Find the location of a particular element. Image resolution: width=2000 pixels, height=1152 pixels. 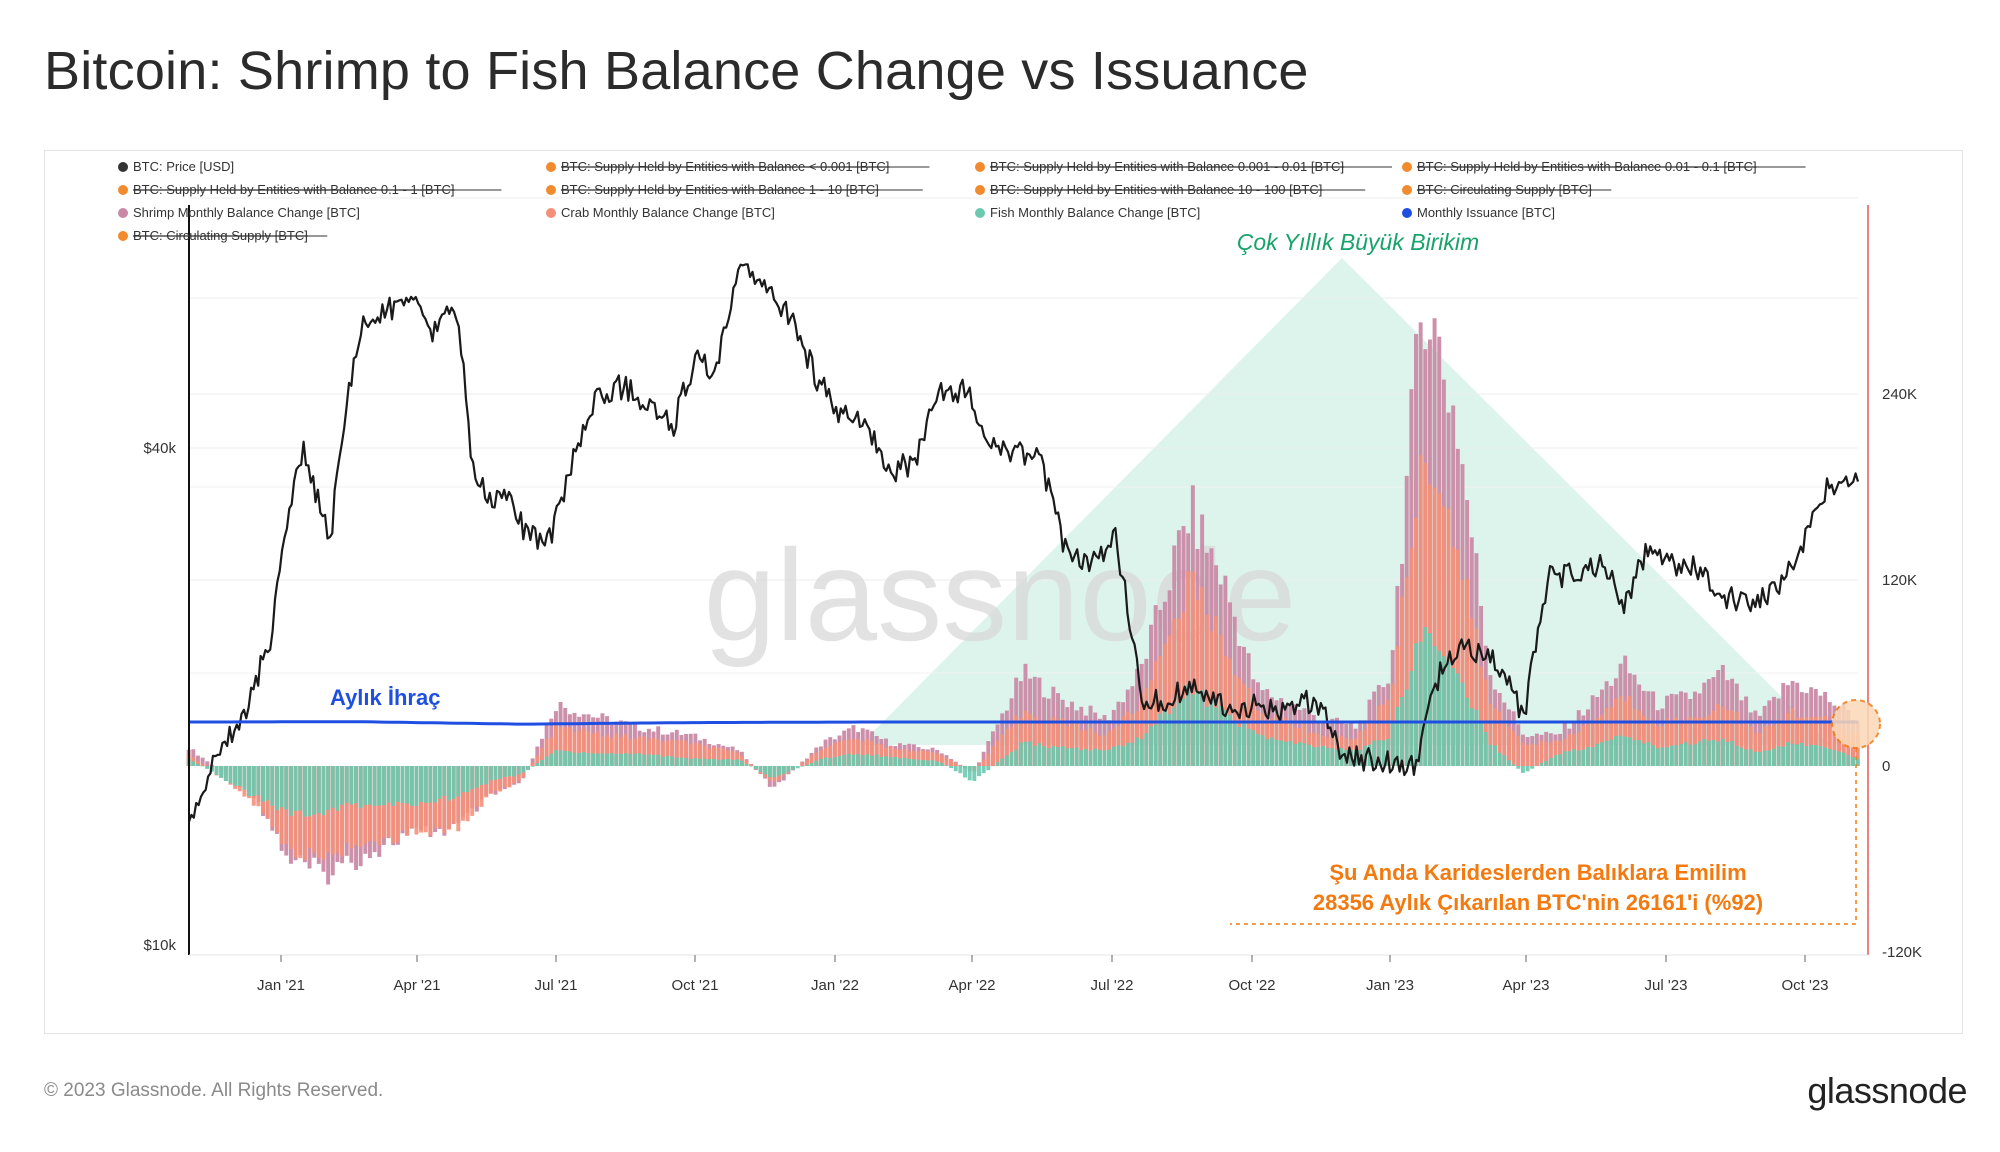

x-tick-label: Jul '22 is located at coordinates (1112, 985).